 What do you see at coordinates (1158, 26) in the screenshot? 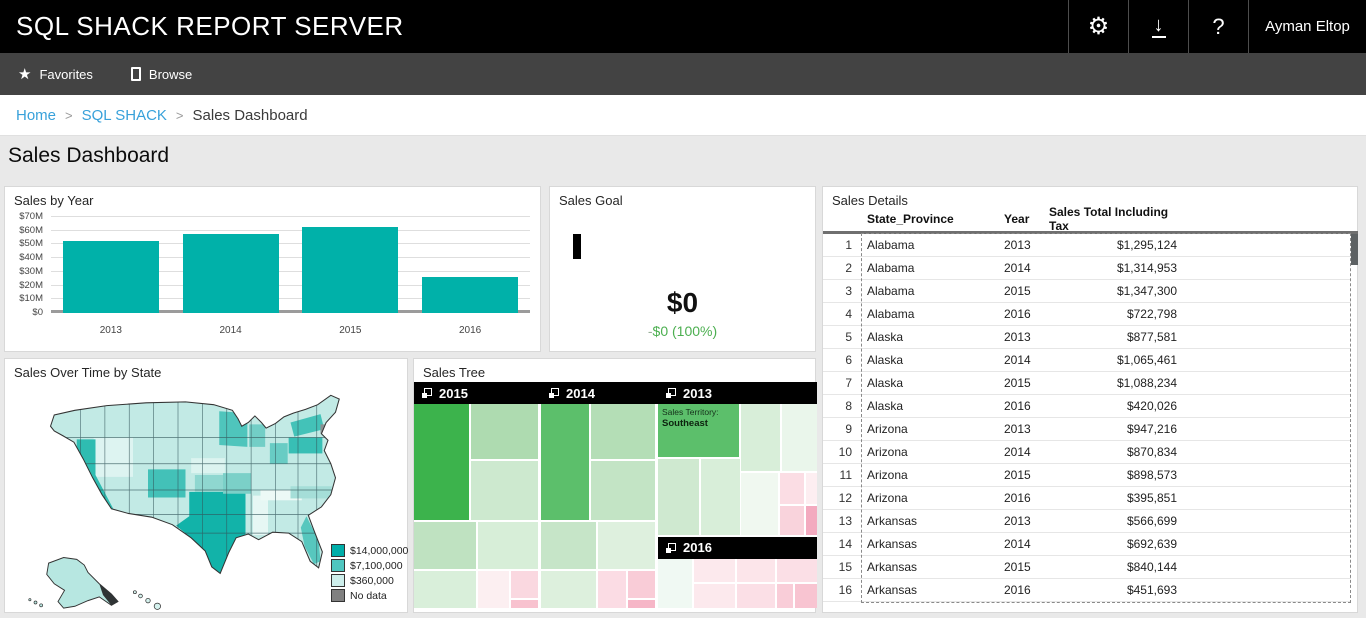
I see `download-button: ↓` at bounding box center [1158, 26].